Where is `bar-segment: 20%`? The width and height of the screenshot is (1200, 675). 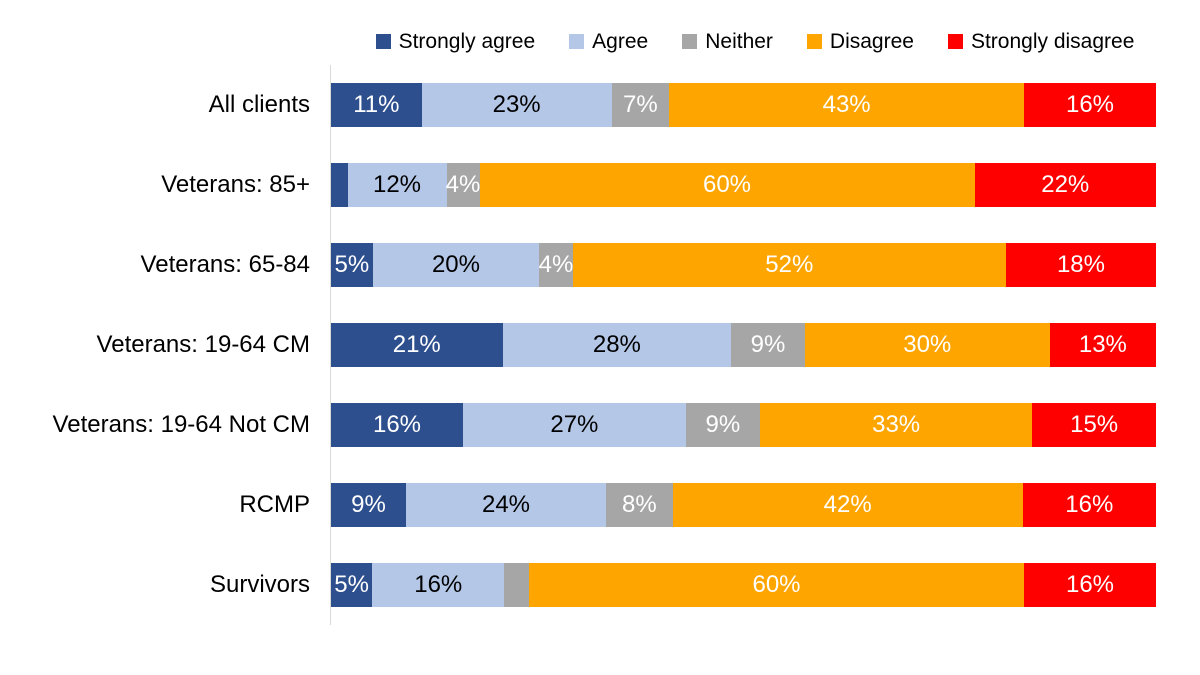
bar-segment: 20% is located at coordinates (456, 265).